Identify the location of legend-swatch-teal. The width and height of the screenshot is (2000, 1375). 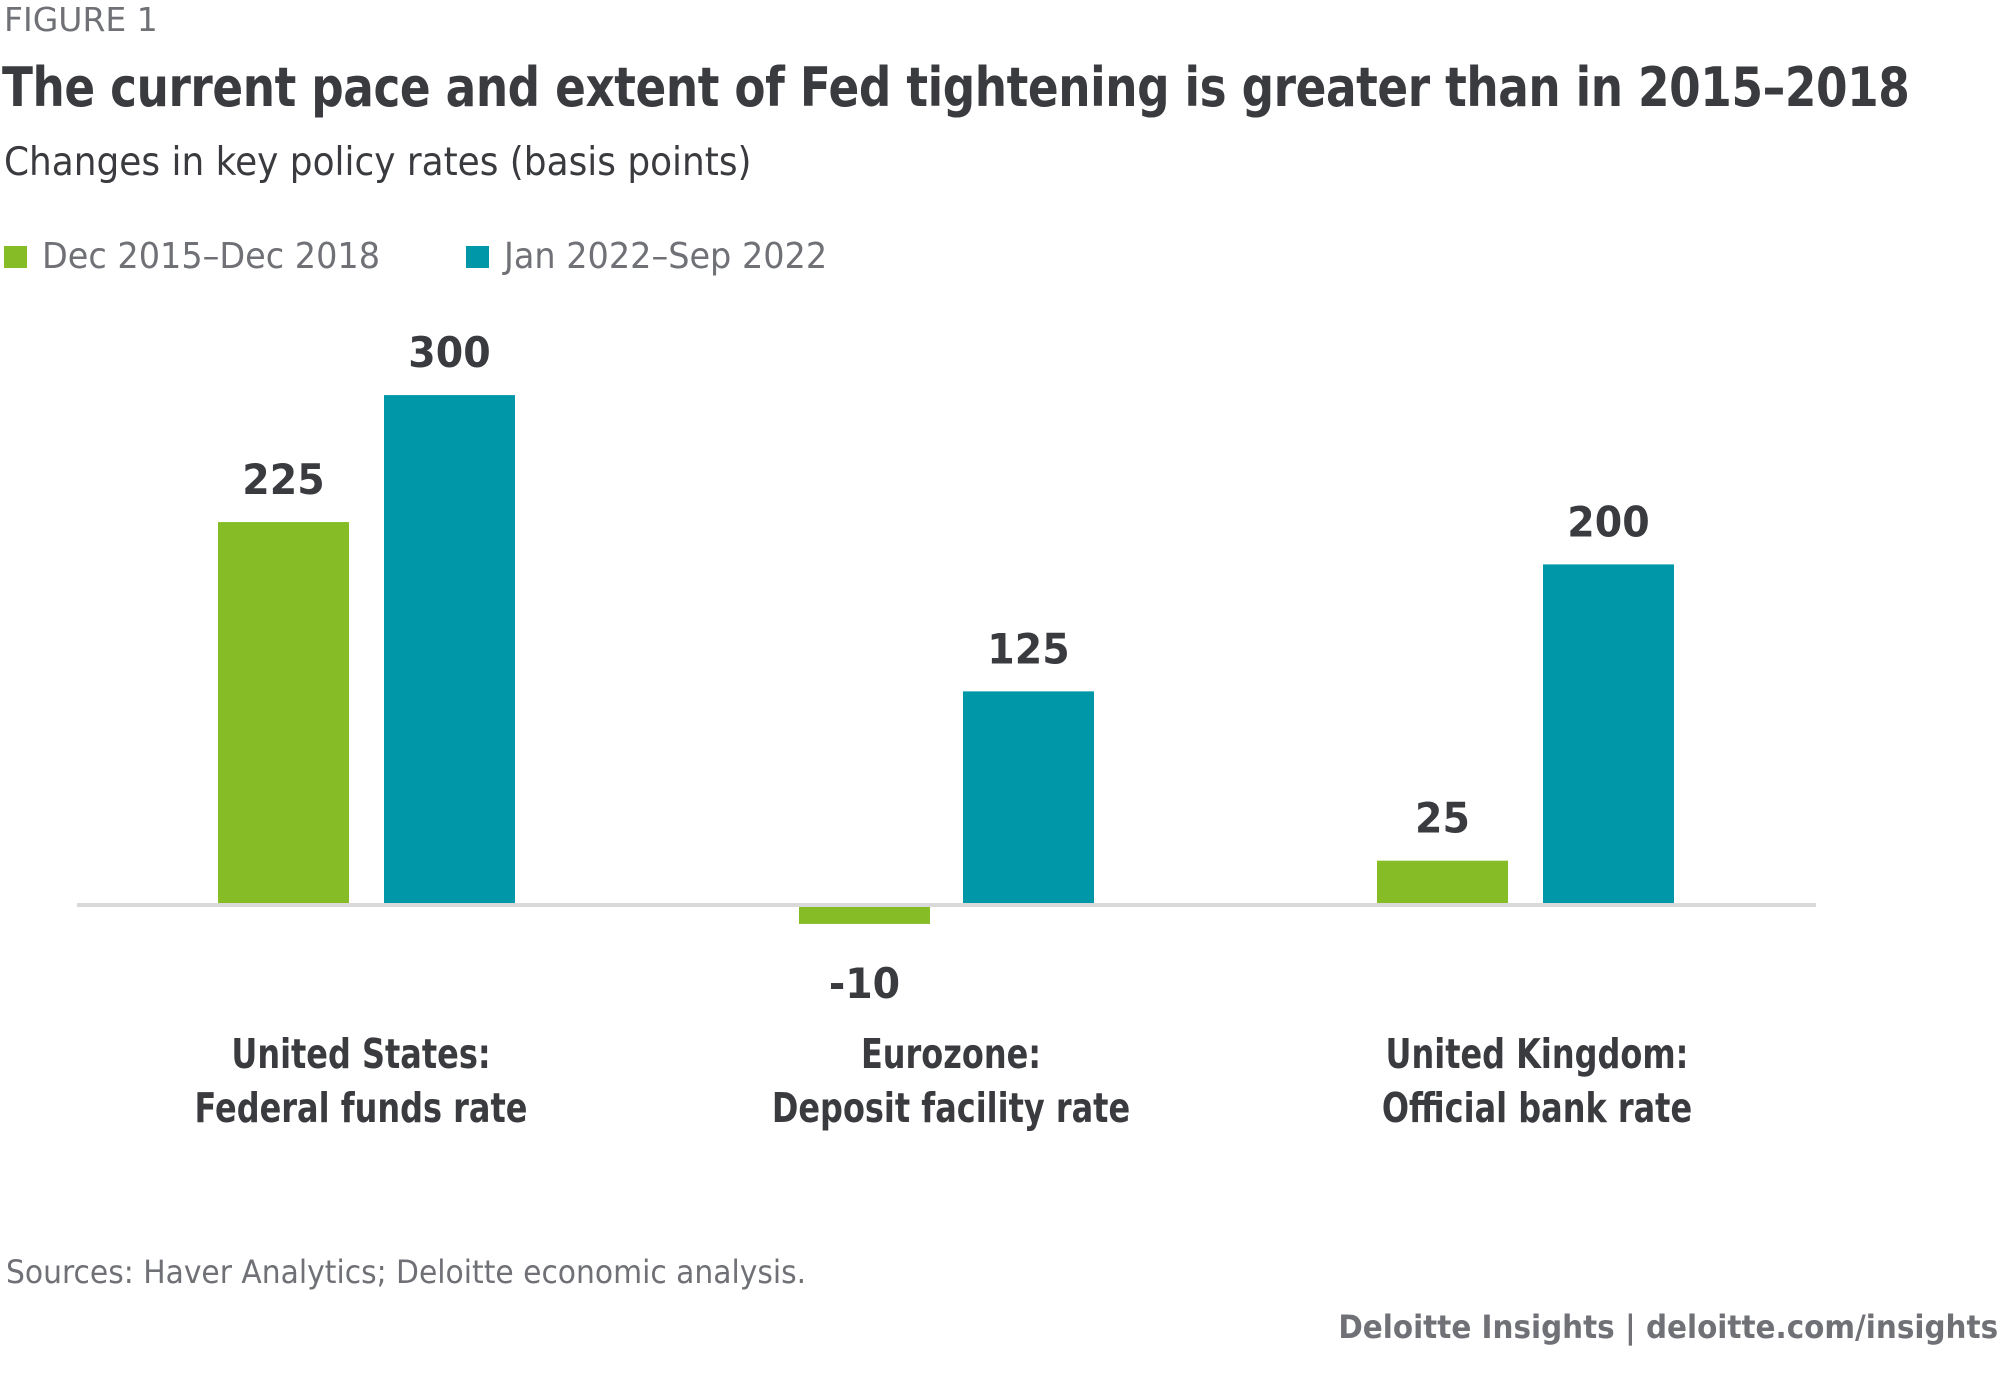
(477, 256).